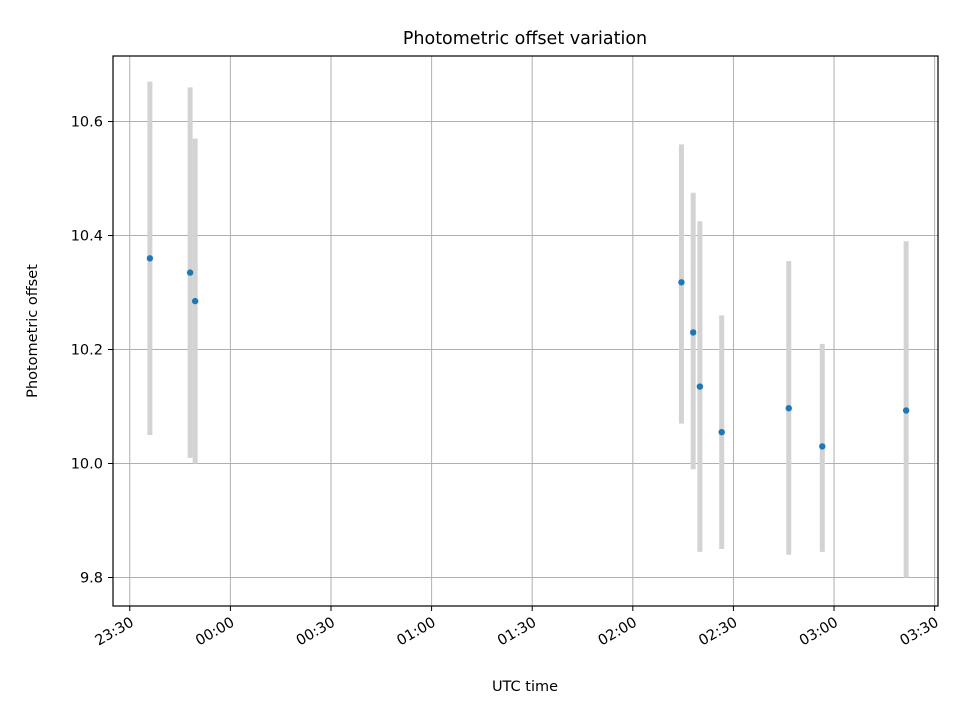  Describe the element at coordinates (525, 687) in the screenshot. I see `x-axis-label: UTC time` at that location.